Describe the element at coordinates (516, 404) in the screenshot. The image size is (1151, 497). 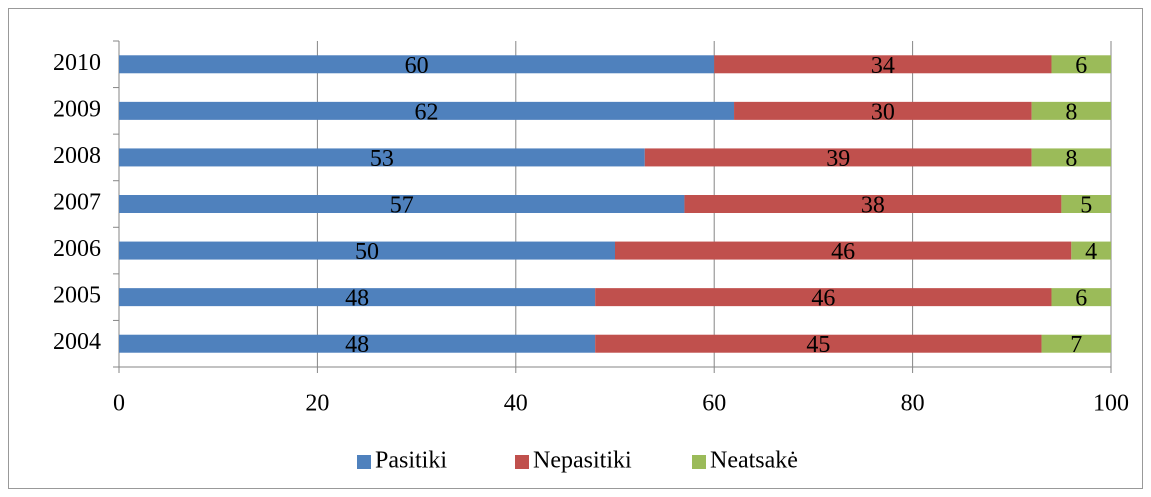
I see `x-tick-label: 40` at that location.